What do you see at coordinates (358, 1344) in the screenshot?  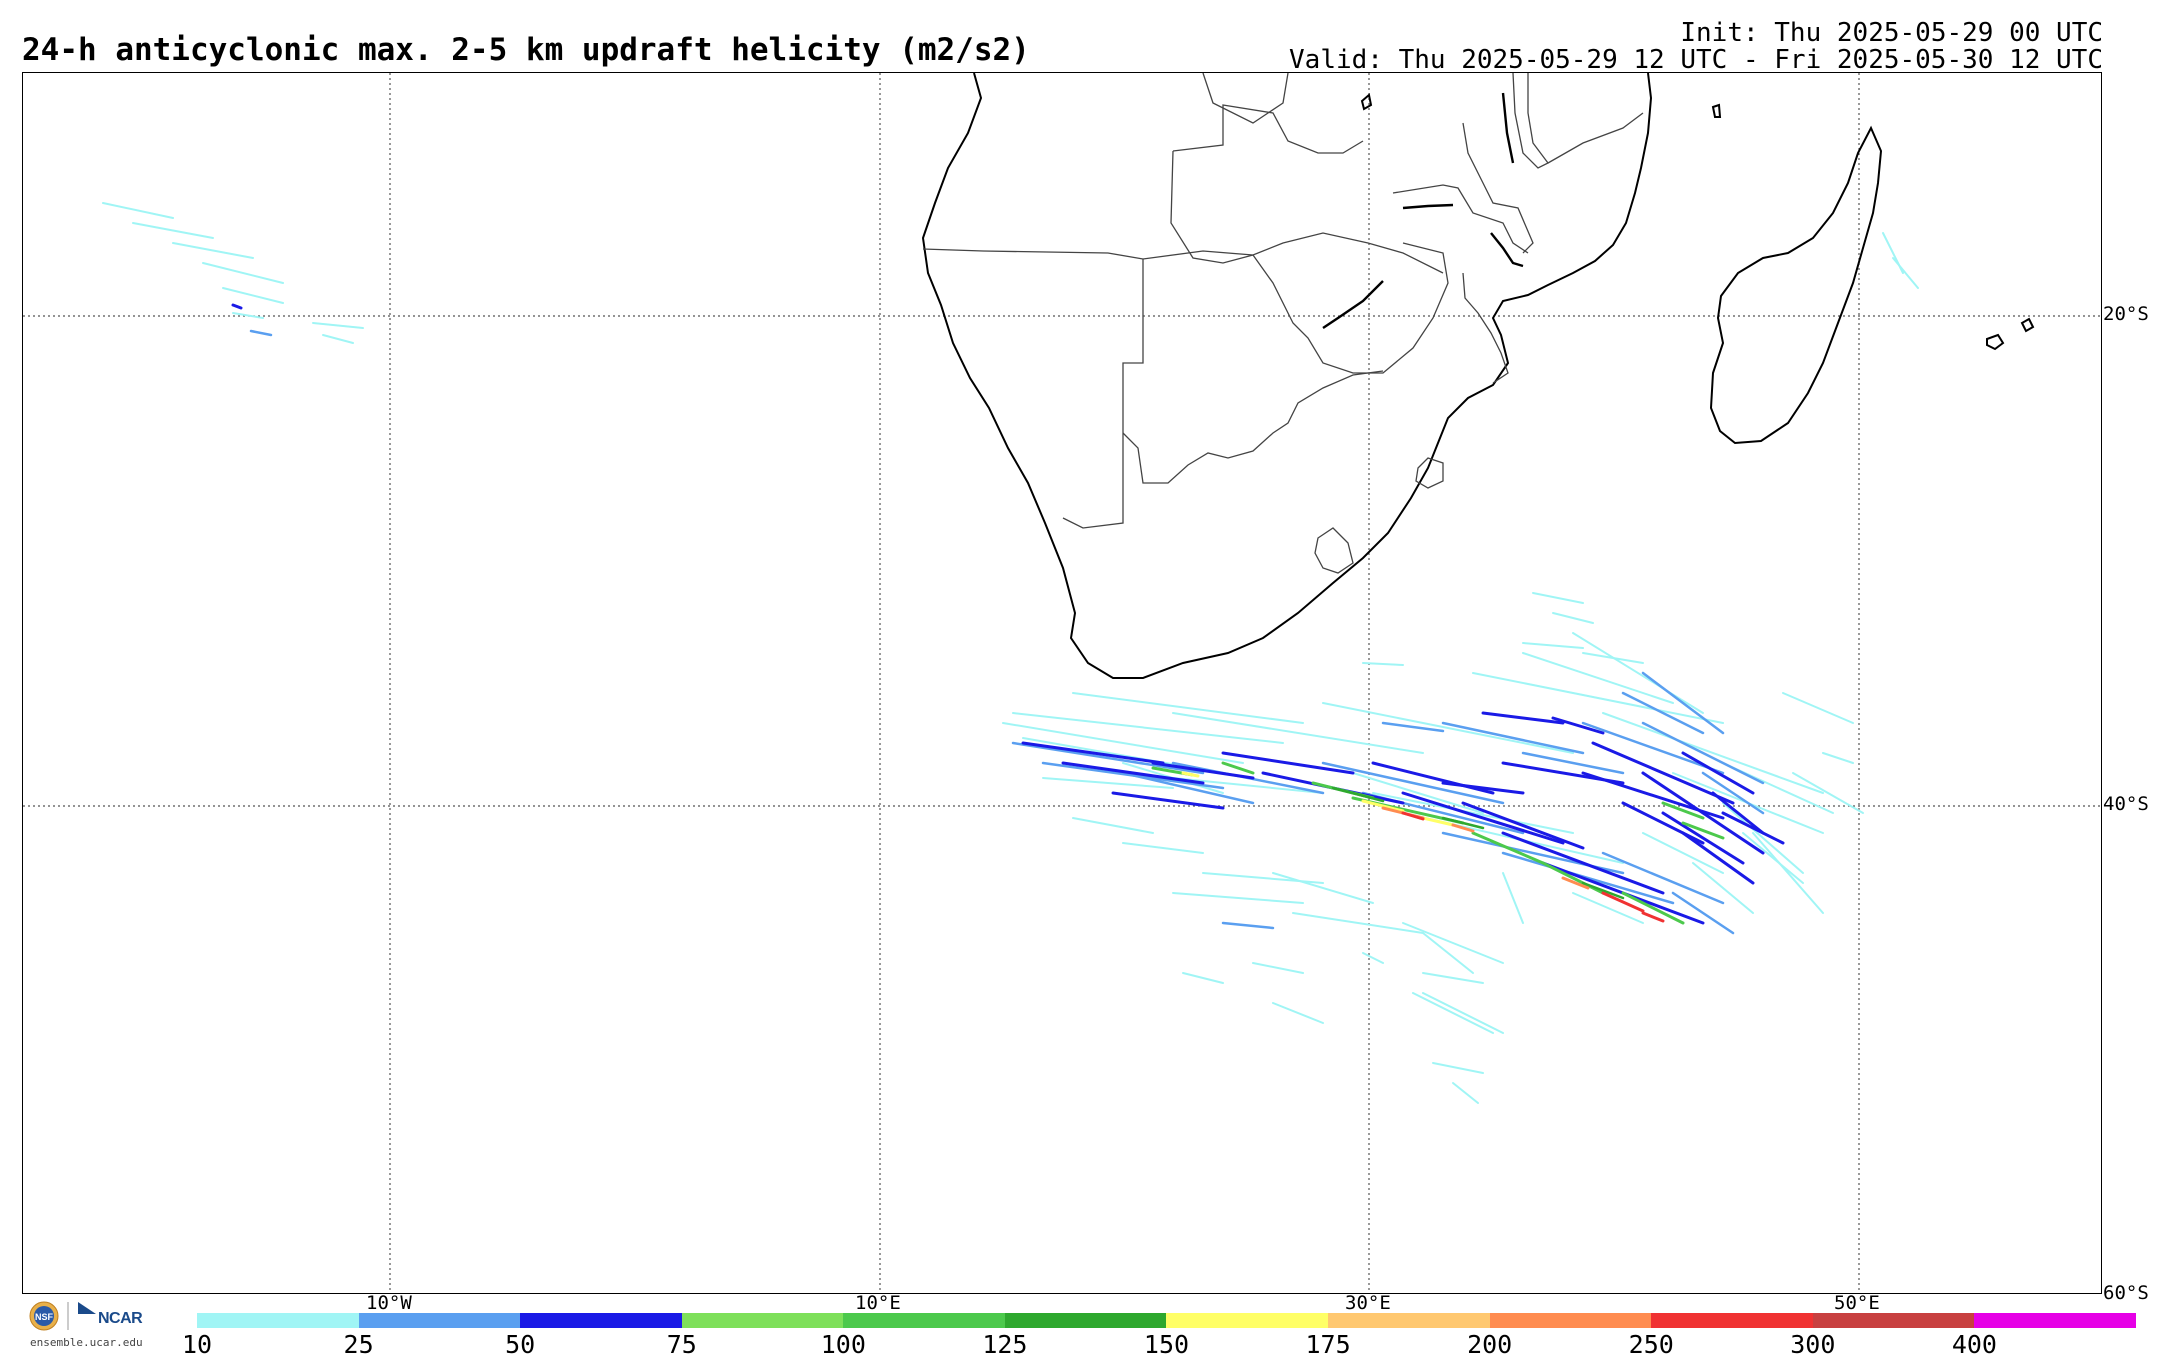 I see `colorbar-tick-label: 25` at bounding box center [358, 1344].